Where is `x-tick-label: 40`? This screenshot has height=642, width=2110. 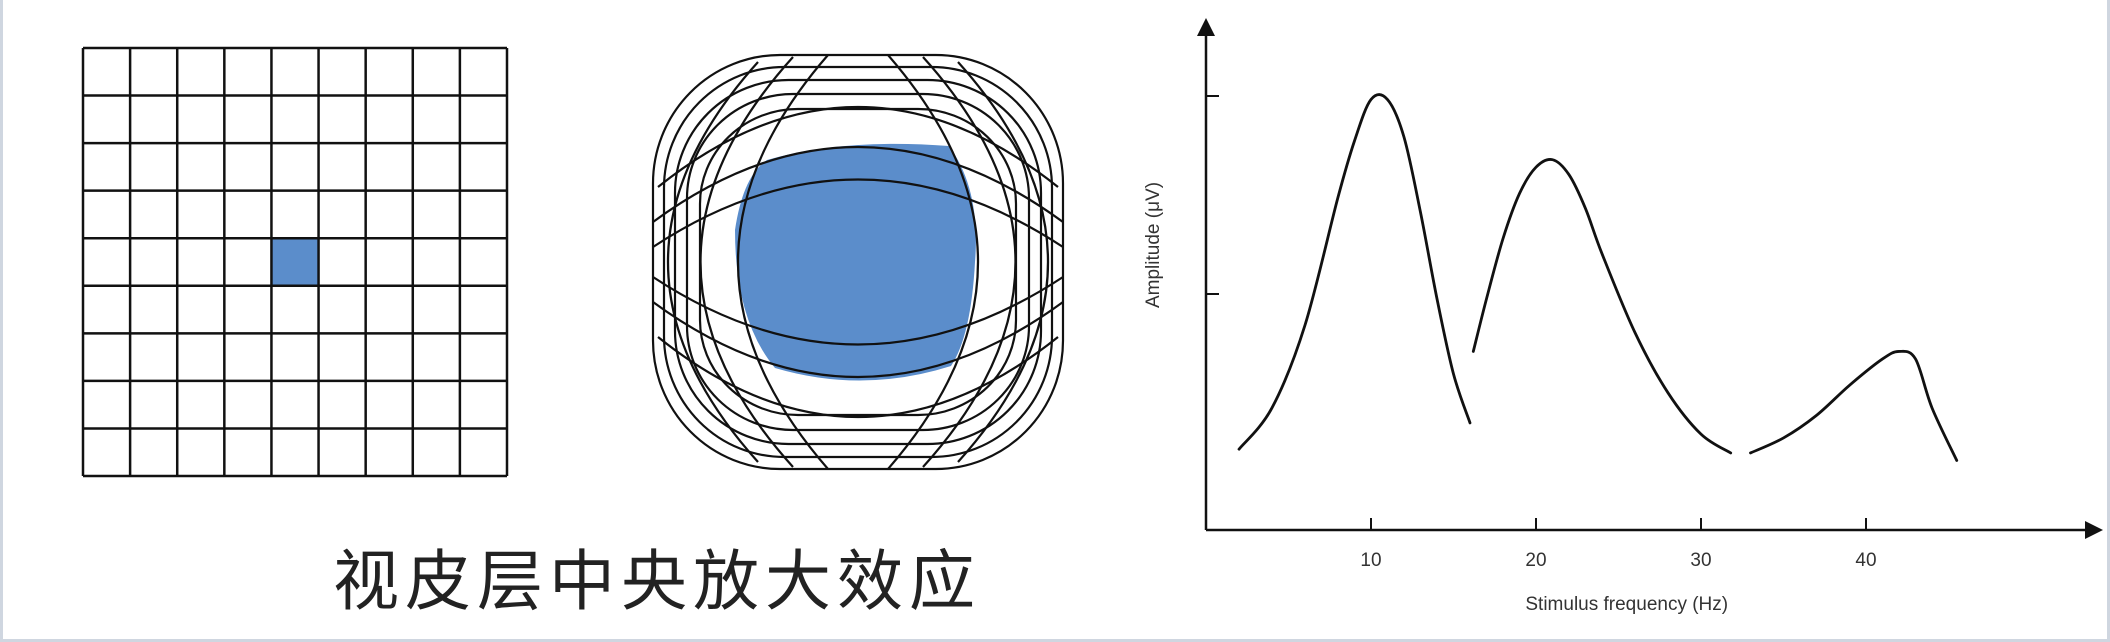
x-tick-label: 40 is located at coordinates (1865, 560).